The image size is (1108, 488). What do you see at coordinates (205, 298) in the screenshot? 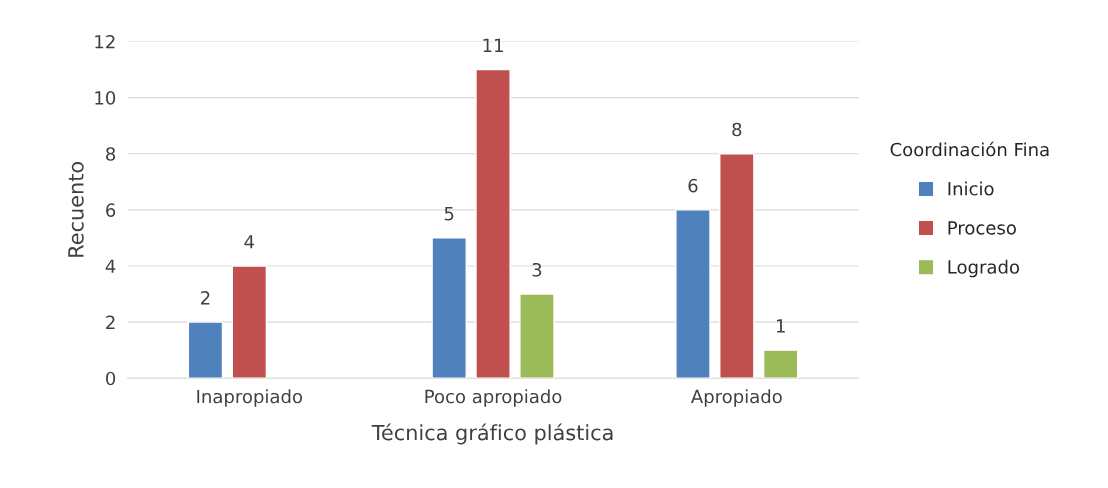
I see `data-label: 2` at bounding box center [205, 298].